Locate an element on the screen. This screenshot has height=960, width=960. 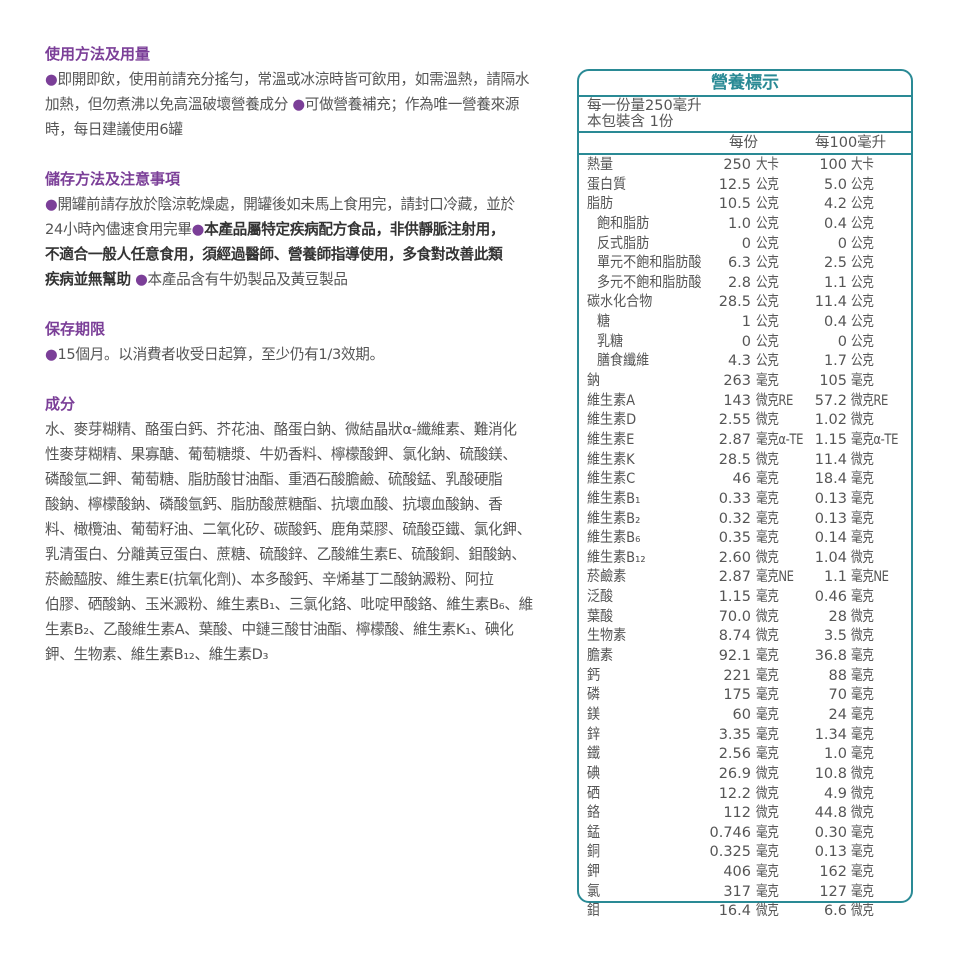
nutrition-row: 維生素B₆ 0.35 毫克 0.14 毫克 is located at coordinates (745, 539).